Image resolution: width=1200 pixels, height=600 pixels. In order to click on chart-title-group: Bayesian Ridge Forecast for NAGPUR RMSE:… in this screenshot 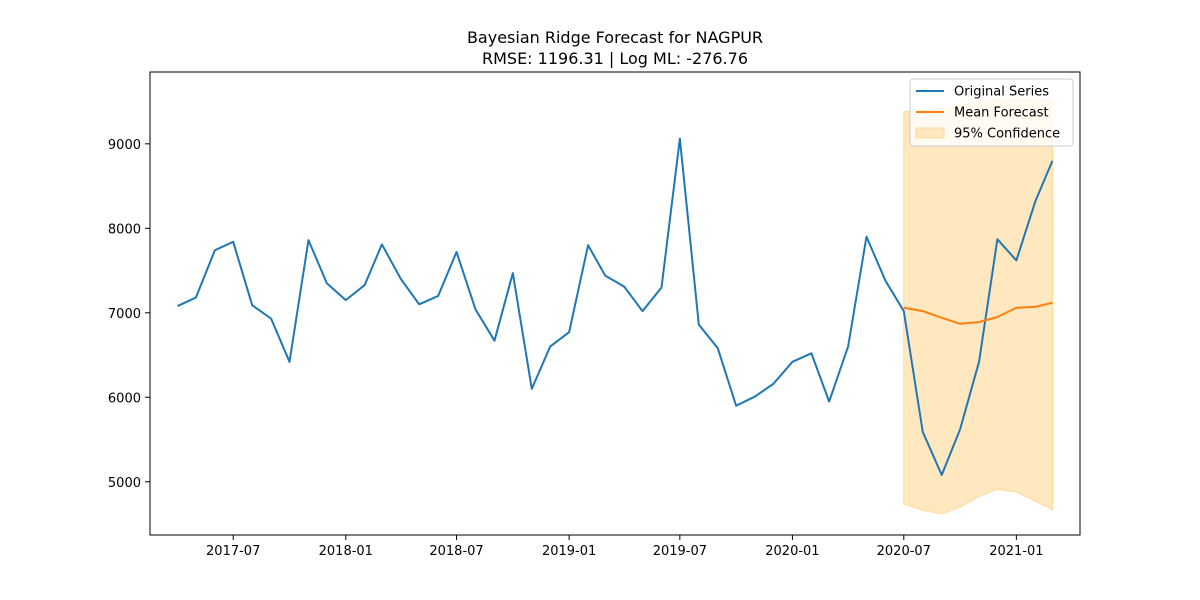, I will do `click(615, 48)`.